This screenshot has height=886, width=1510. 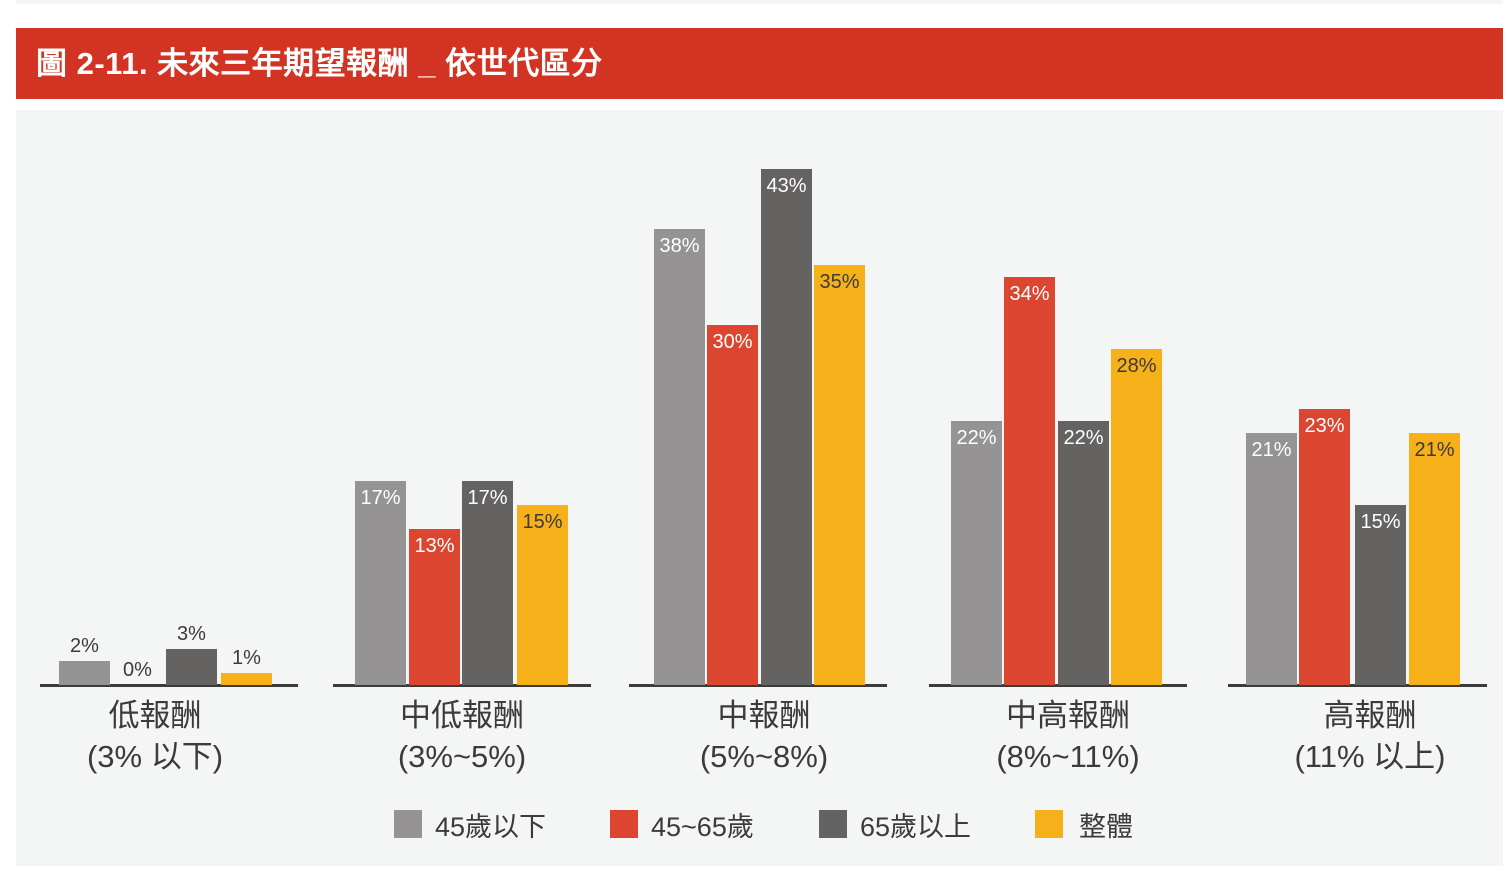 What do you see at coordinates (732, 342) in the screenshot?
I see `bar-value-label: 30%` at bounding box center [732, 342].